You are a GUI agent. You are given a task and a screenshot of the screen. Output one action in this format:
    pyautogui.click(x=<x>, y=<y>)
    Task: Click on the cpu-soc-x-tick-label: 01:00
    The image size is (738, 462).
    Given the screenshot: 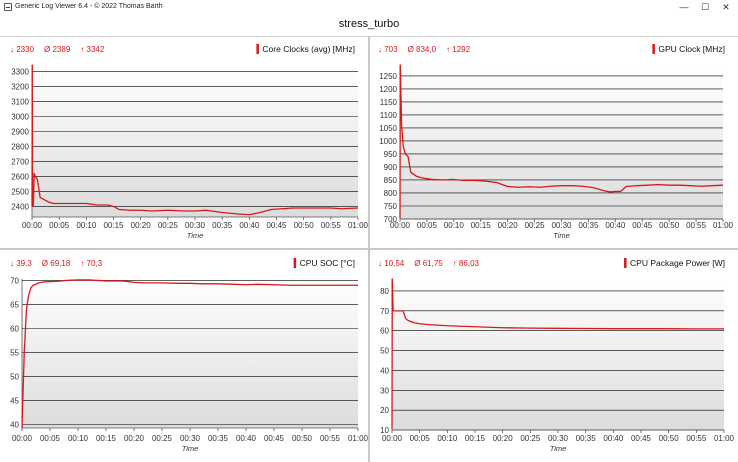 What is the action you would take?
    pyautogui.click(x=358, y=438)
    